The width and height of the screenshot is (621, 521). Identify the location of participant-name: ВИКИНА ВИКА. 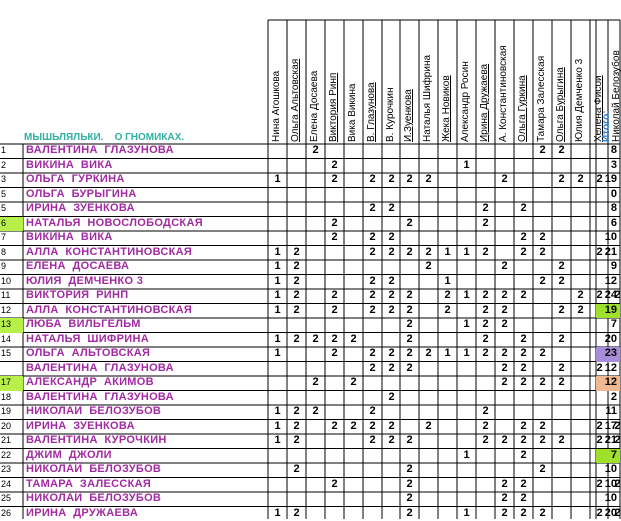
(145, 238).